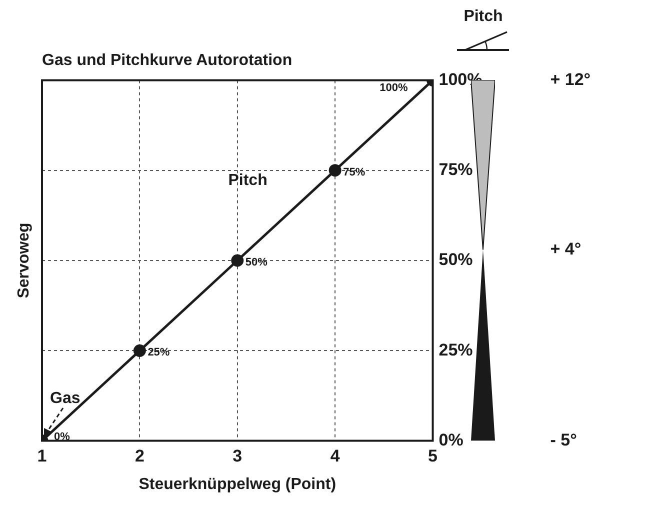 The width and height of the screenshot is (665, 521). Describe the element at coordinates (354, 172) in the screenshot. I see `data-label: 75%` at that location.